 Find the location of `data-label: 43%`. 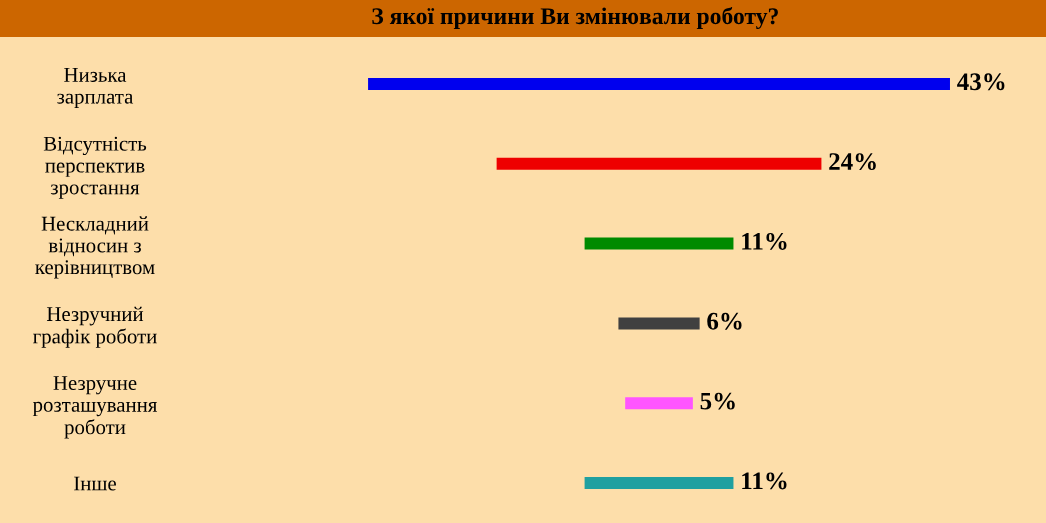

data-label: 43% is located at coordinates (981, 82).